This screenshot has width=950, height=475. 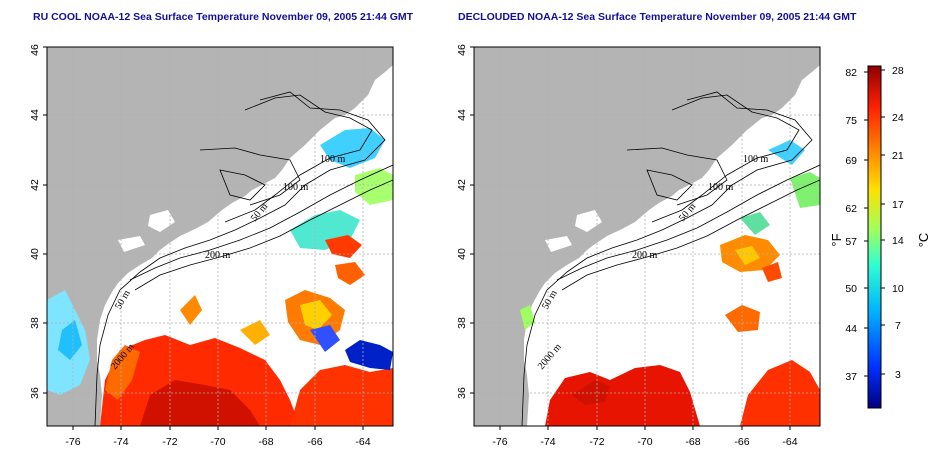 I want to click on fahrenheit-unit-label: °F, so click(x=836, y=239).